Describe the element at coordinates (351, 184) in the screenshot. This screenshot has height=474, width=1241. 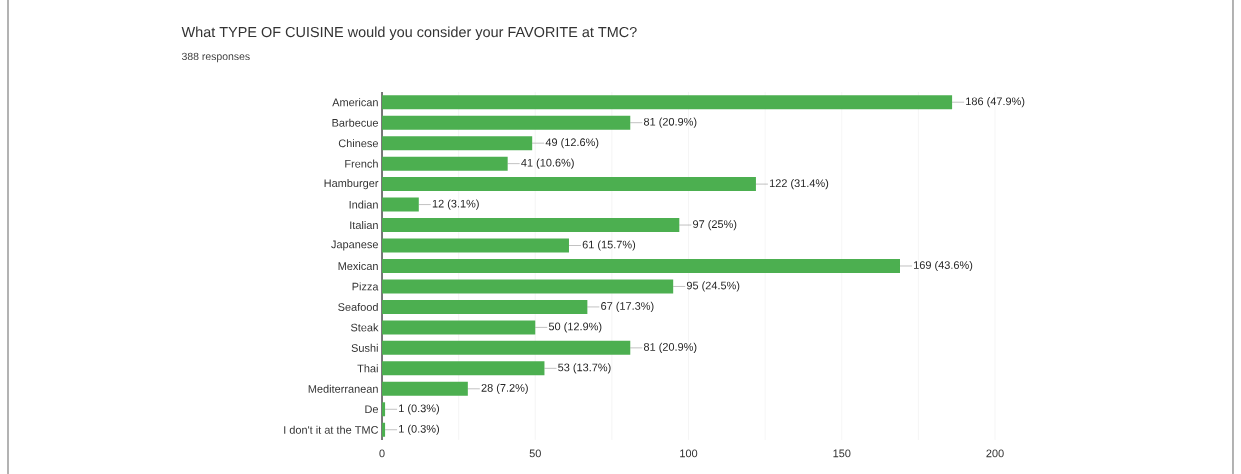
I see `y-tick-label: Hamburger` at that location.